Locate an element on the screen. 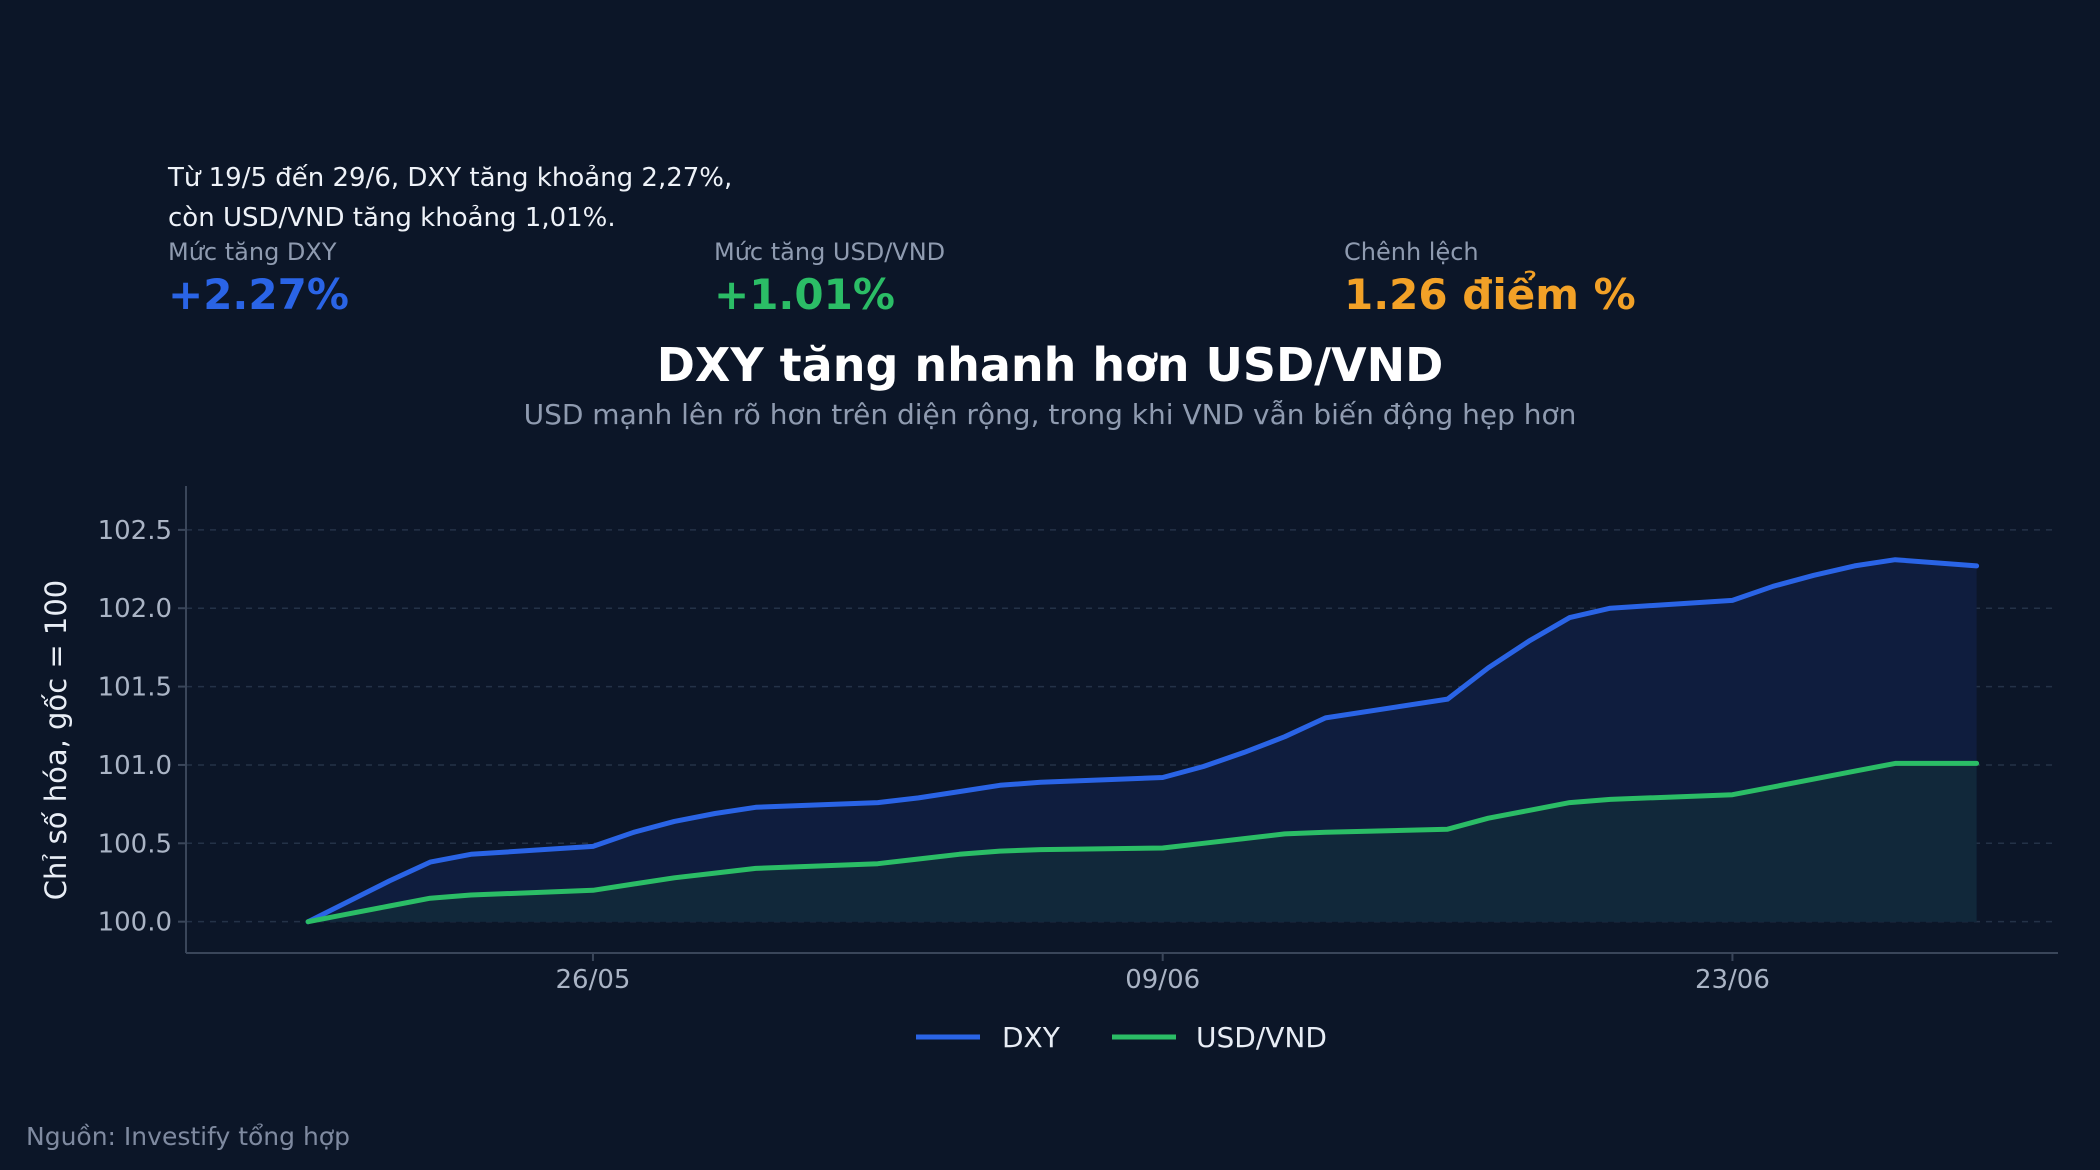 This screenshot has height=1170, width=2100. chart-title: DXY tăng nhanh hơn USD/VND is located at coordinates (1050, 365).